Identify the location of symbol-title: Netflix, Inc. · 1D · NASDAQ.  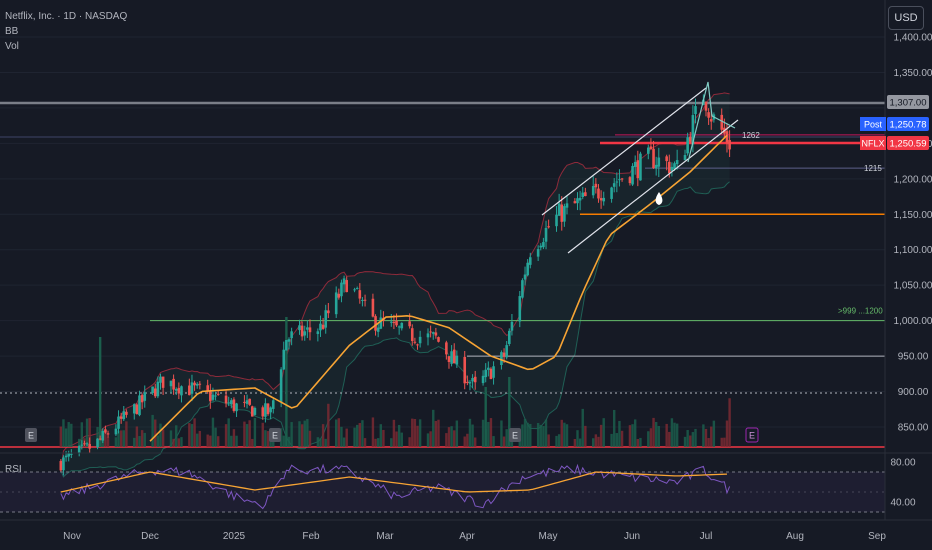
(66, 16).